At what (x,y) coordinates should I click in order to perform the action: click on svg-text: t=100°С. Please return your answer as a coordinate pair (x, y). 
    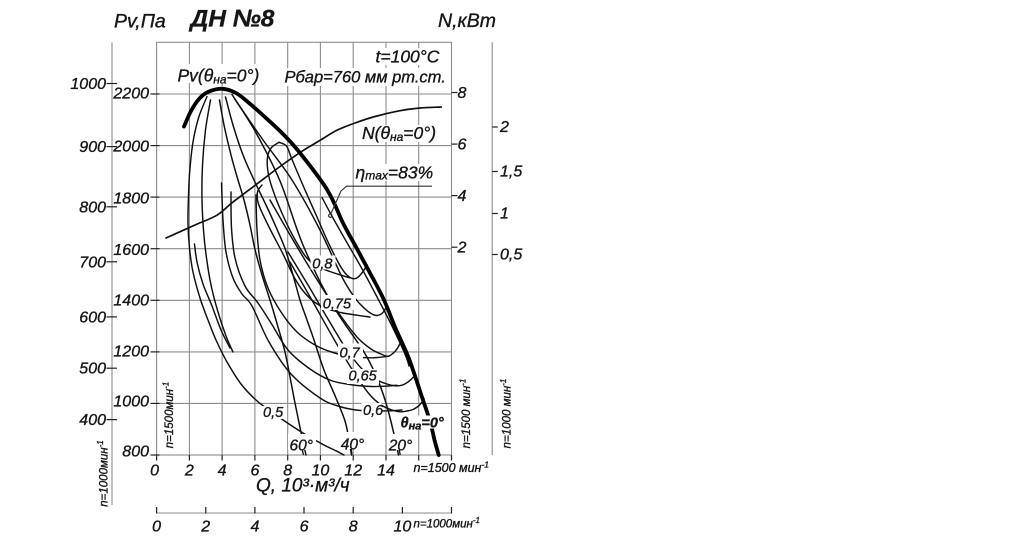
    Looking at the image, I should click on (408, 57).